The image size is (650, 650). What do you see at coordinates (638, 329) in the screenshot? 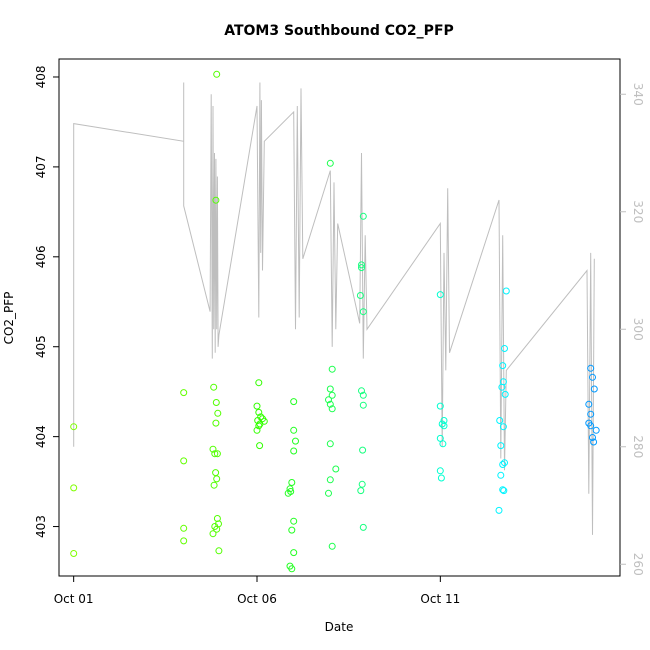
I see `y2-tick-label: 300` at bounding box center [638, 329].